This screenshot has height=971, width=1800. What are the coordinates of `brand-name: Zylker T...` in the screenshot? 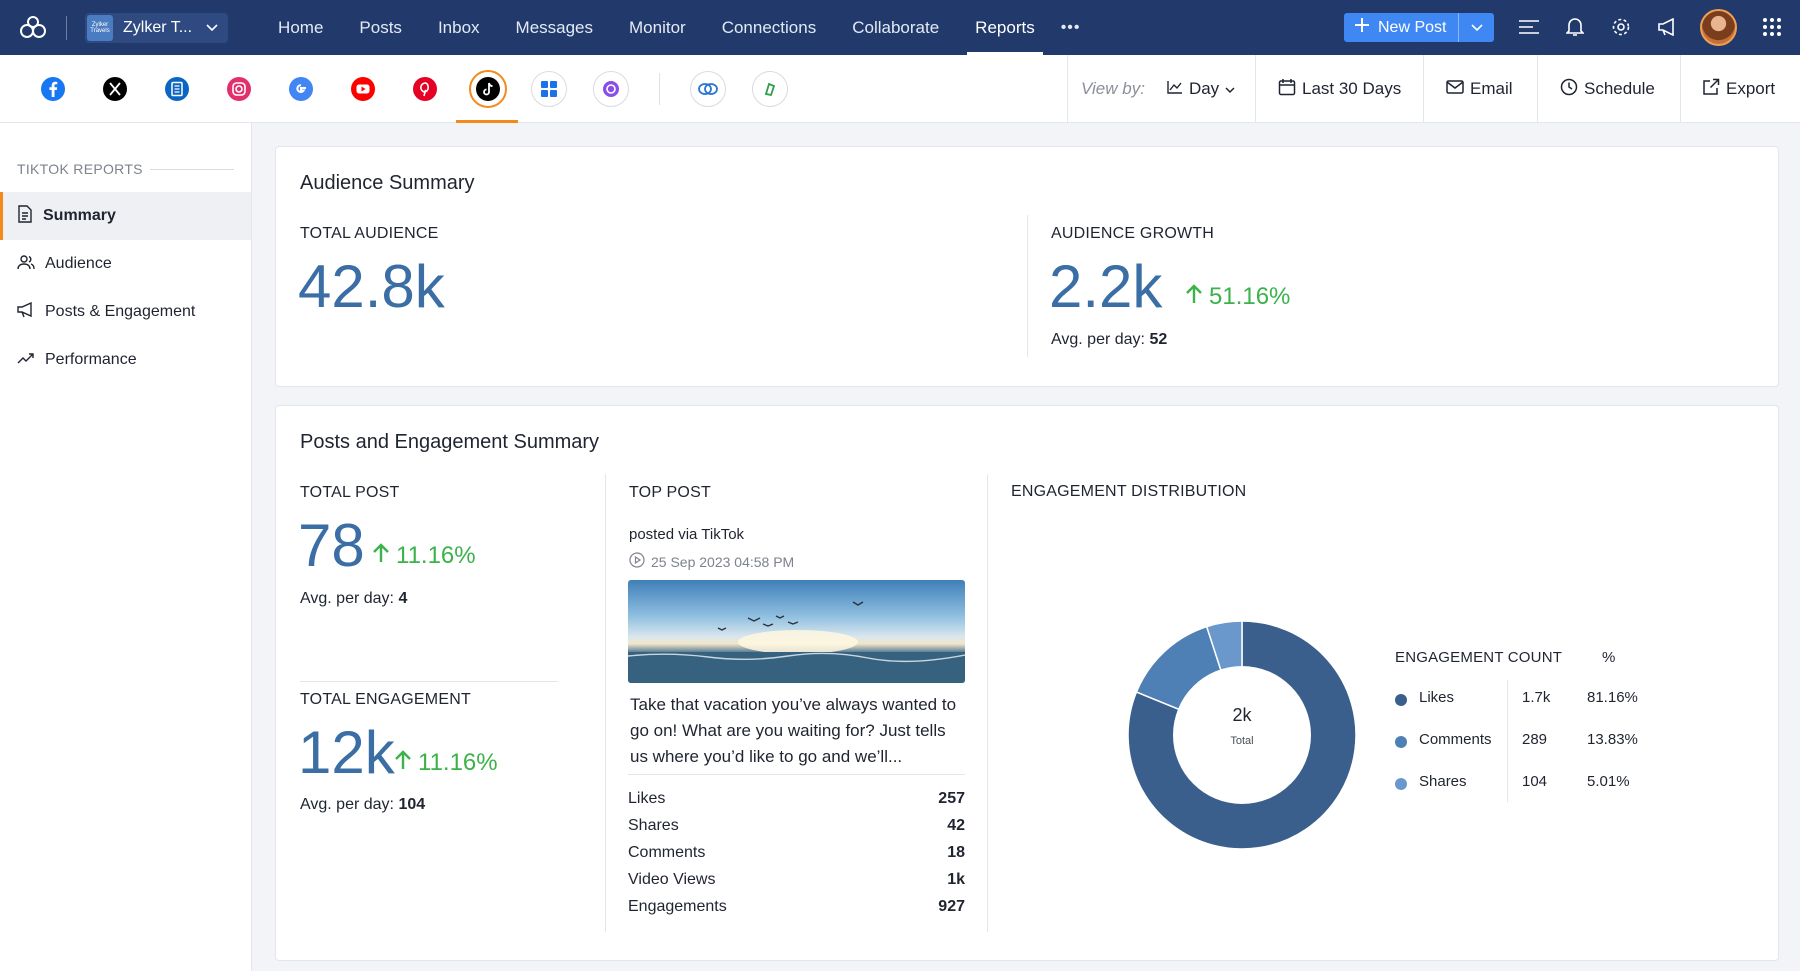 It's located at (158, 27).